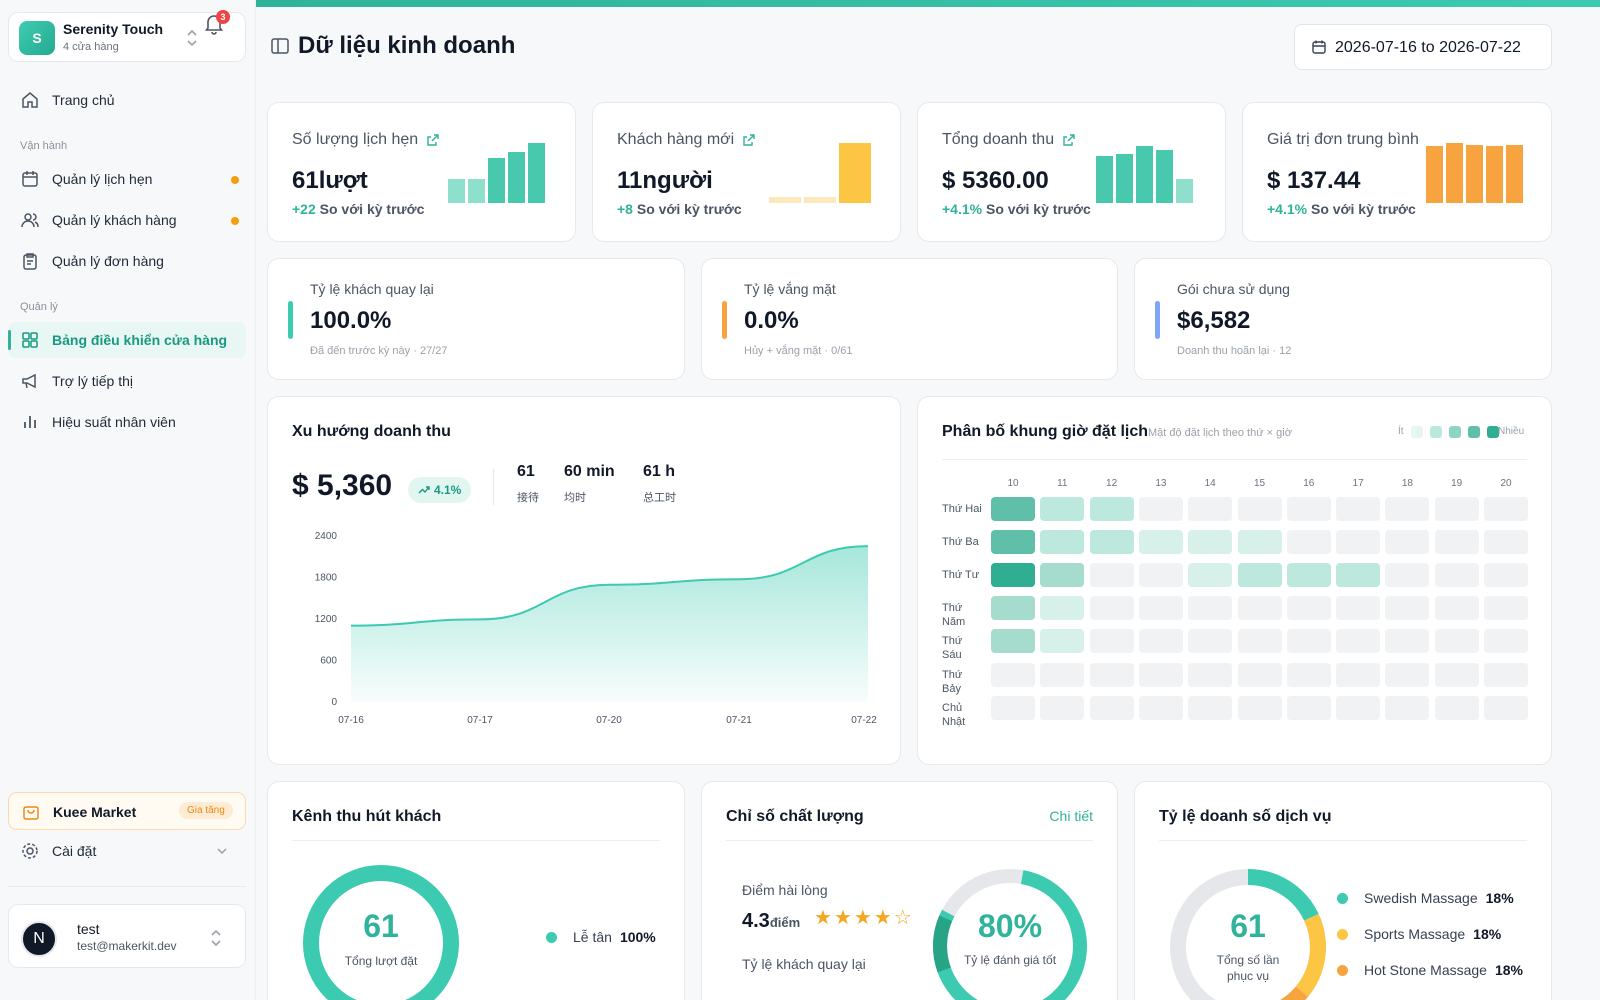  What do you see at coordinates (127, 37) in the screenshot?
I see `store-switcher: S Serenity Touch 4 cửa hàng` at bounding box center [127, 37].